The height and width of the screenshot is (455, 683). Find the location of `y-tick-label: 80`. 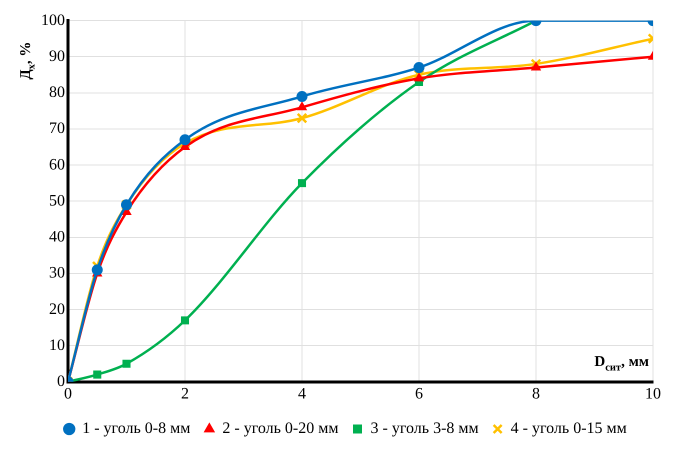

y-tick-label: 80 is located at coordinates (57, 93).